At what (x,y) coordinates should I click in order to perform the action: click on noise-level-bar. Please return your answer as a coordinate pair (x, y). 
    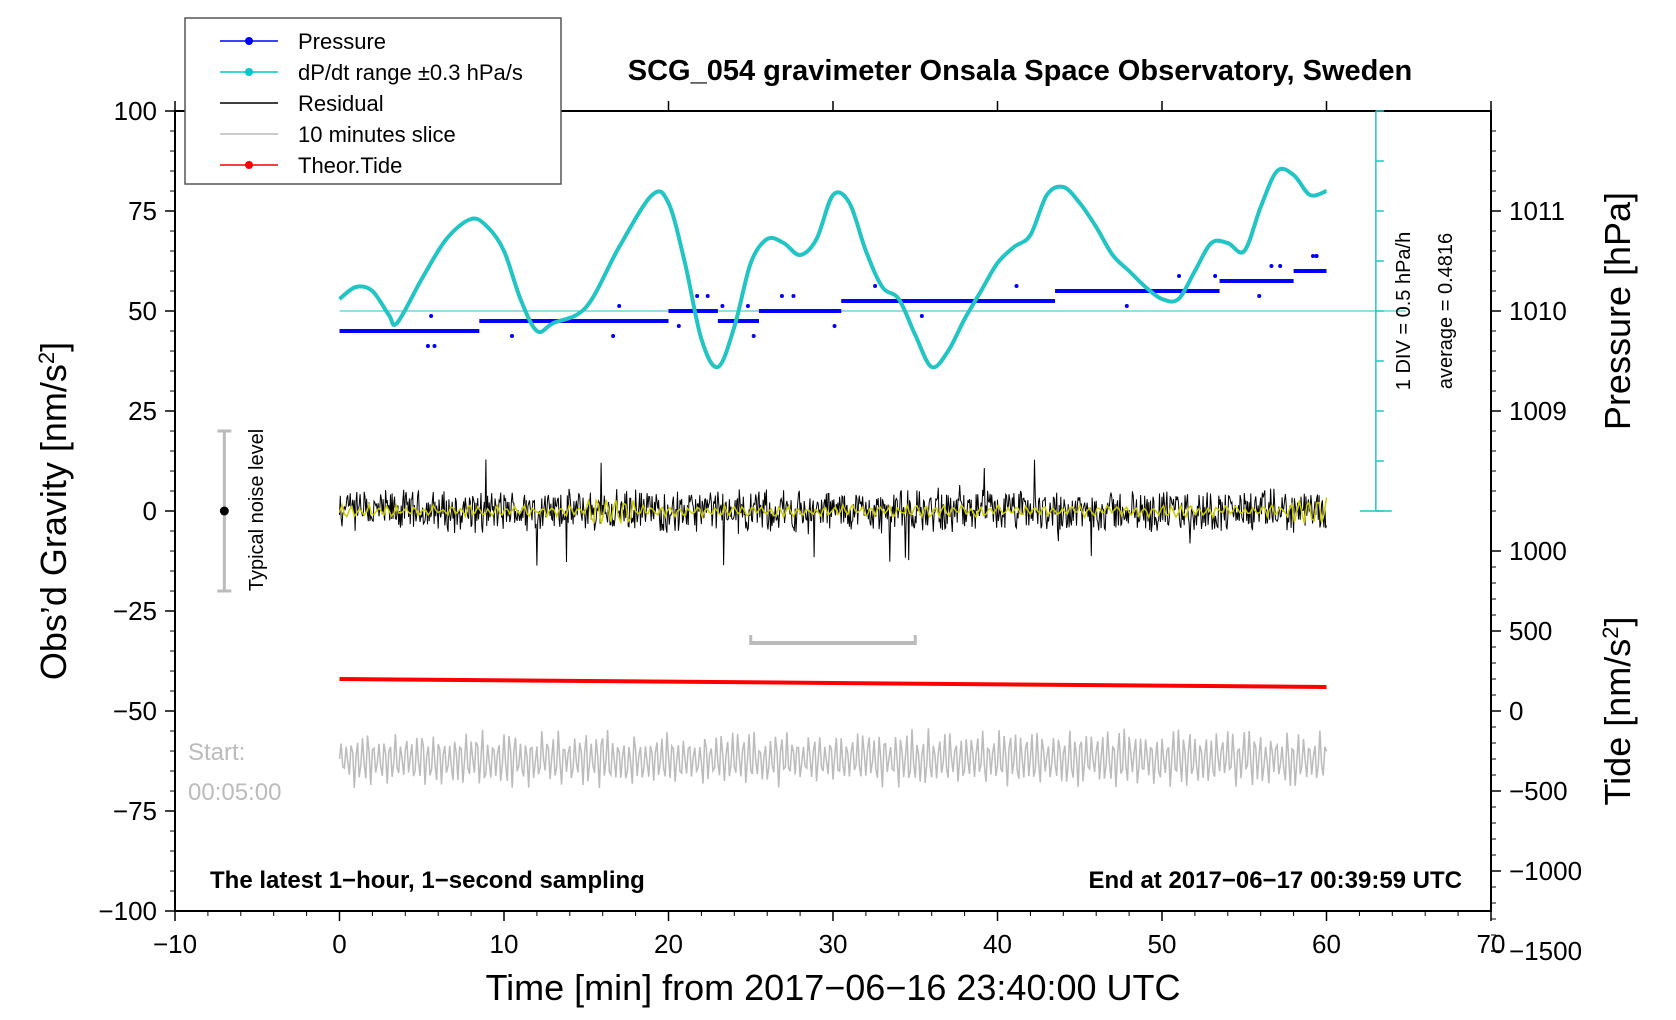
    Looking at the image, I should click on (224, 511).